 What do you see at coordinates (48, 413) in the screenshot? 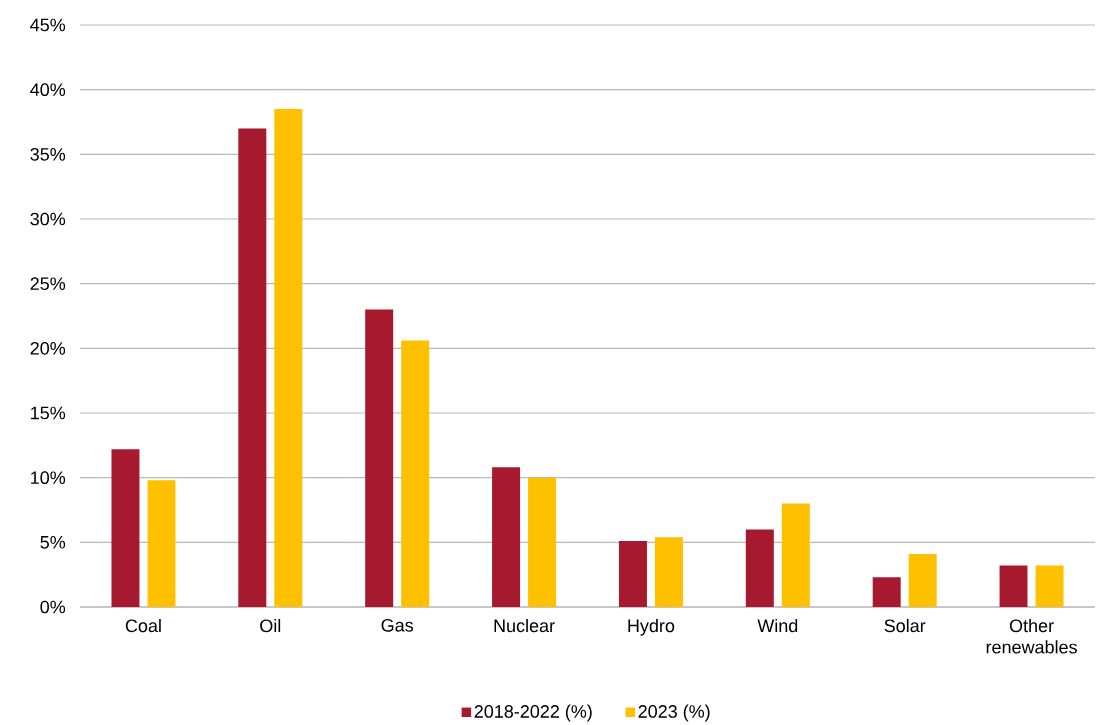
I see `y-tick-label: 15%` at bounding box center [48, 413].